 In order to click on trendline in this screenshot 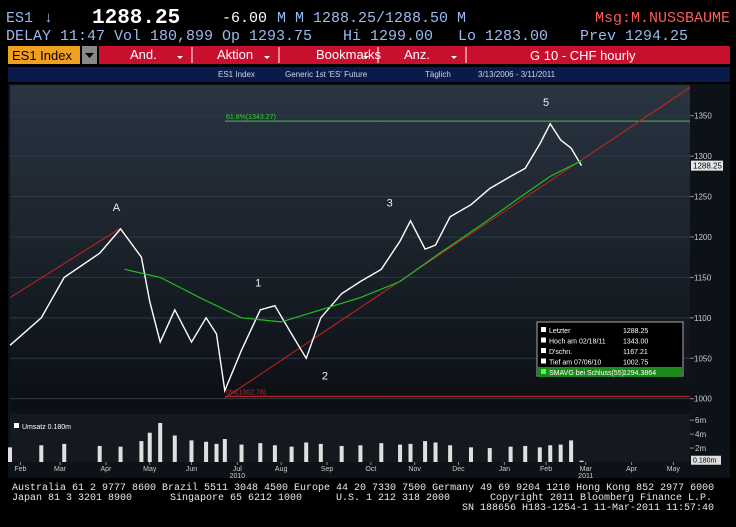, I will do `click(65, 263)`.